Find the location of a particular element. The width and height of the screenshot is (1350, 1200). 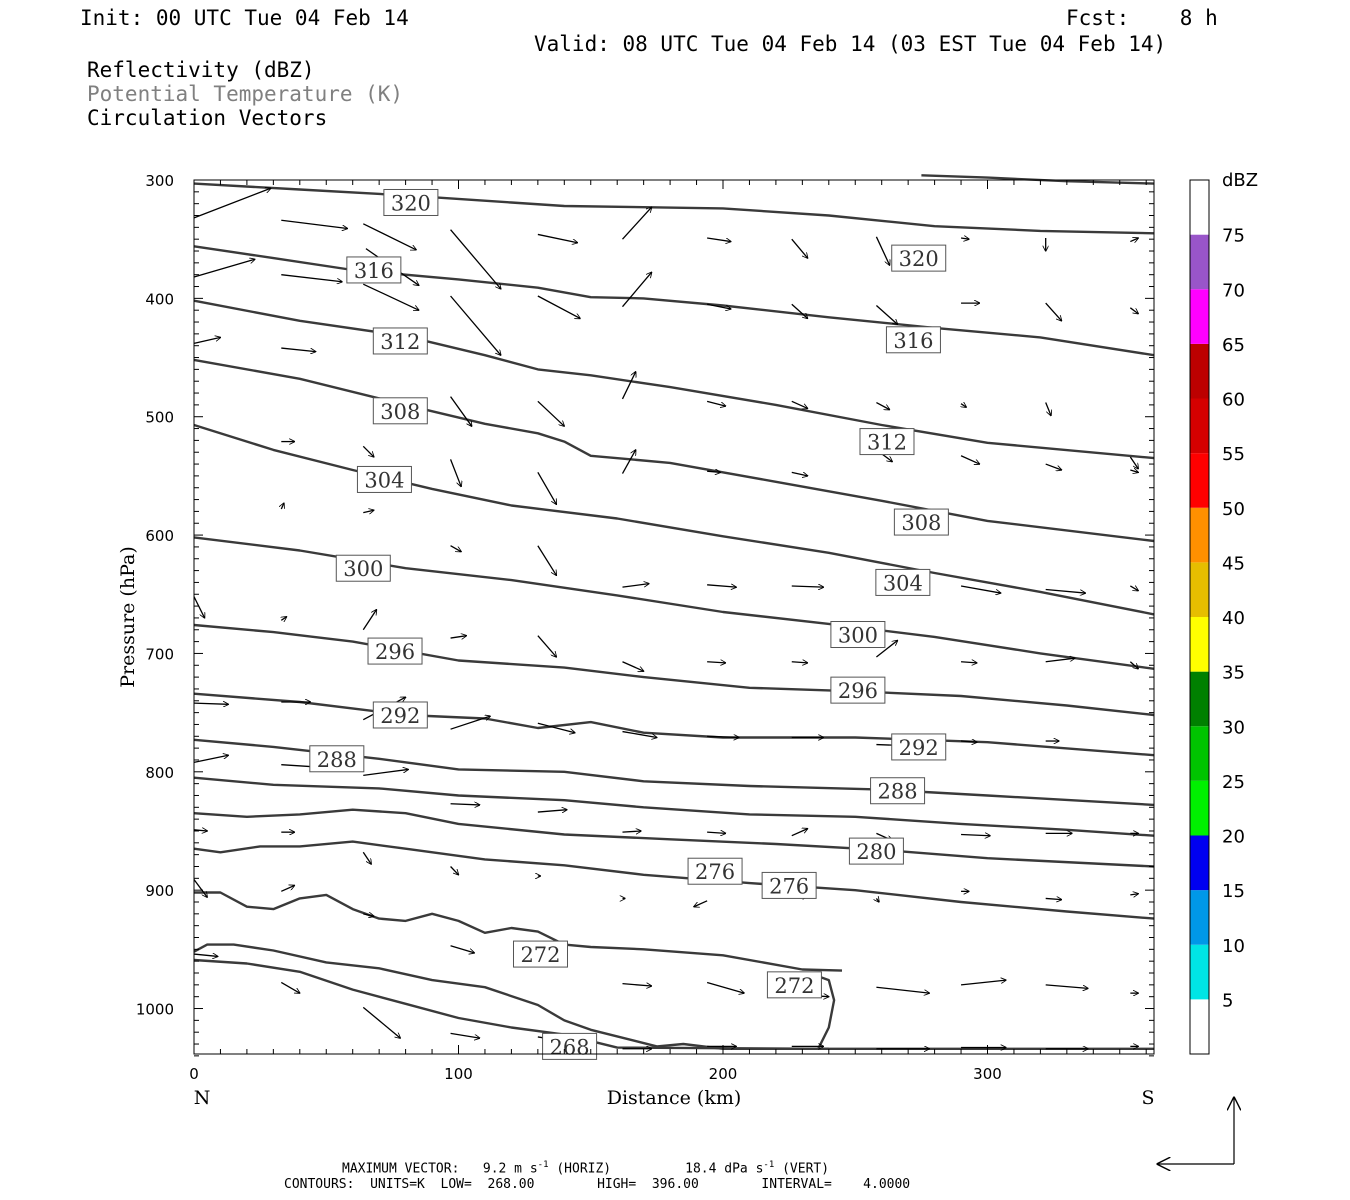

max-vector-vert: 18.4 dPa s is located at coordinates (724, 1169).